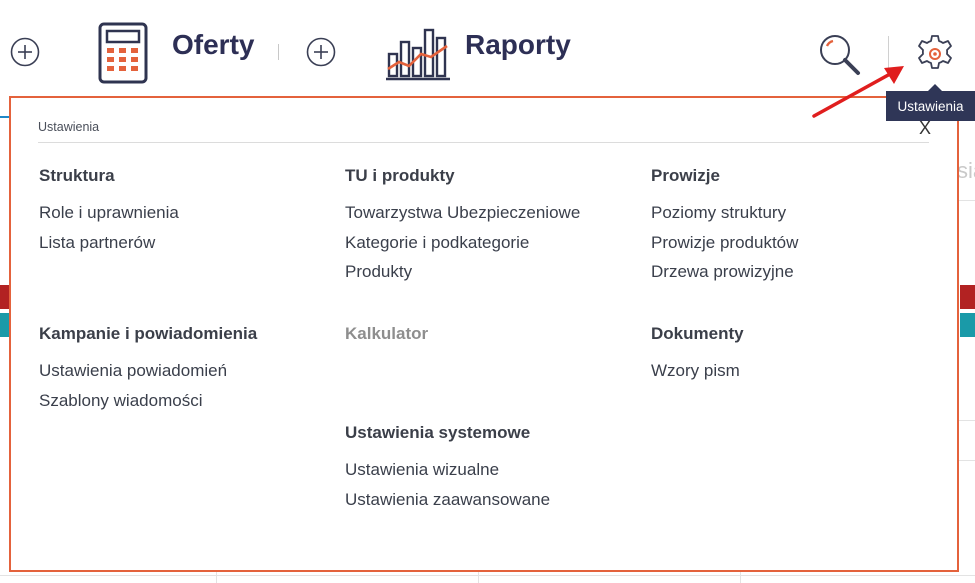 This screenshot has width=975, height=583. I want to click on nav-offers-link: Oferty, so click(213, 44).